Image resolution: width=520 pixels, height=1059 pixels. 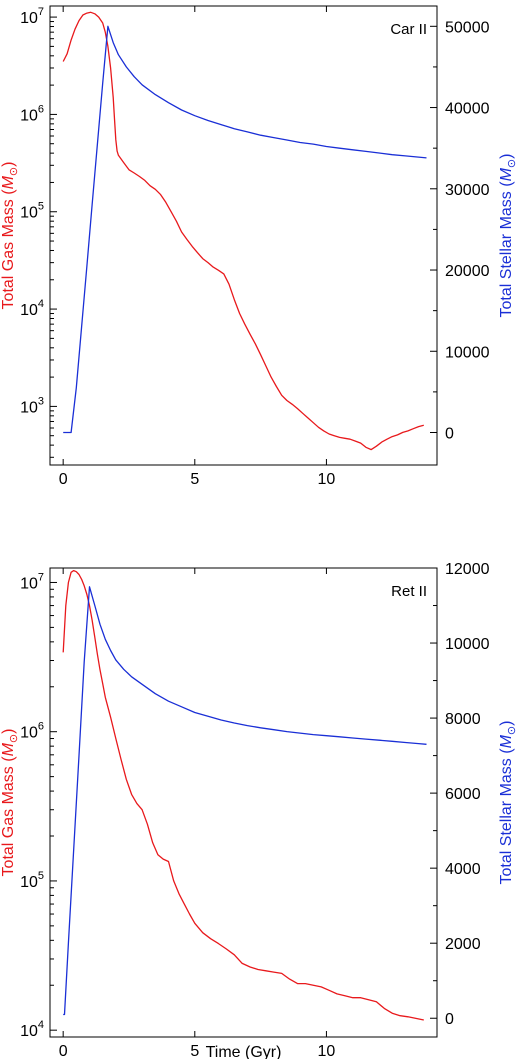 I want to click on y-left-tick-label: 10³, so click(x=32, y=405).